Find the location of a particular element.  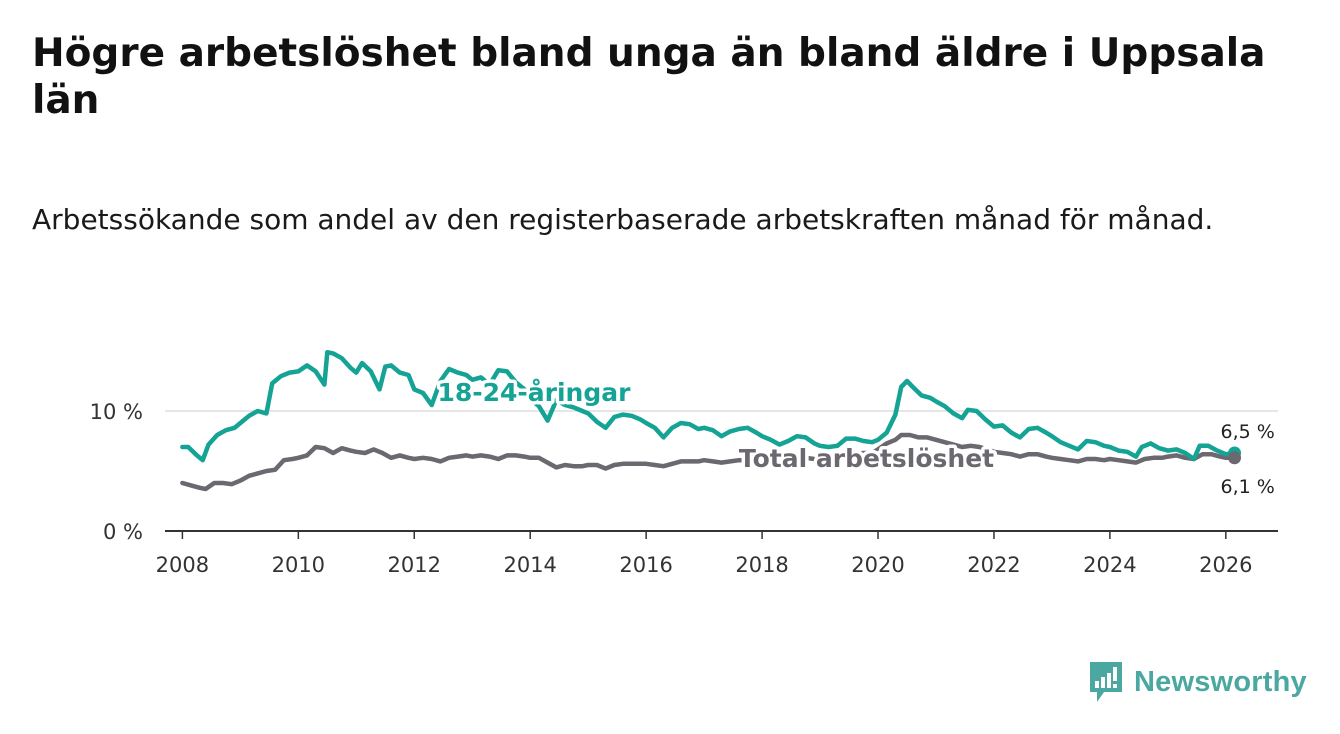

end-markers: 6,5 % 6,1 % is located at coordinates (1248, 459).